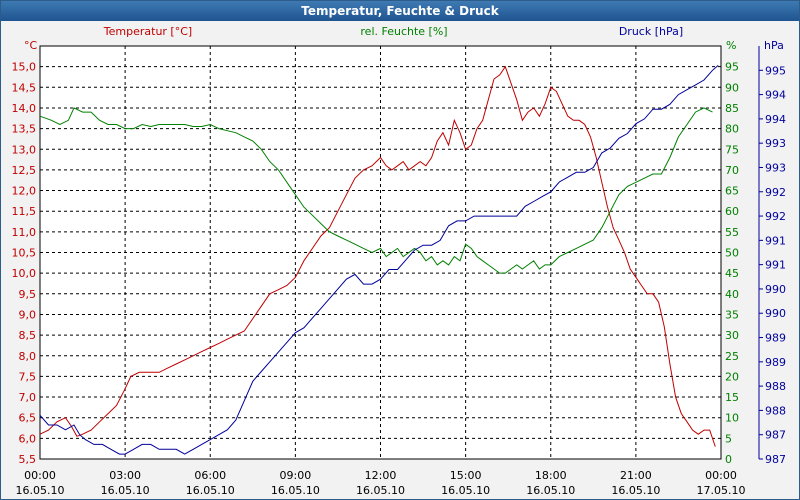 The image size is (800, 500). What do you see at coordinates (728, 438) in the screenshot?
I see `humidity-tick-label: 5` at bounding box center [728, 438].